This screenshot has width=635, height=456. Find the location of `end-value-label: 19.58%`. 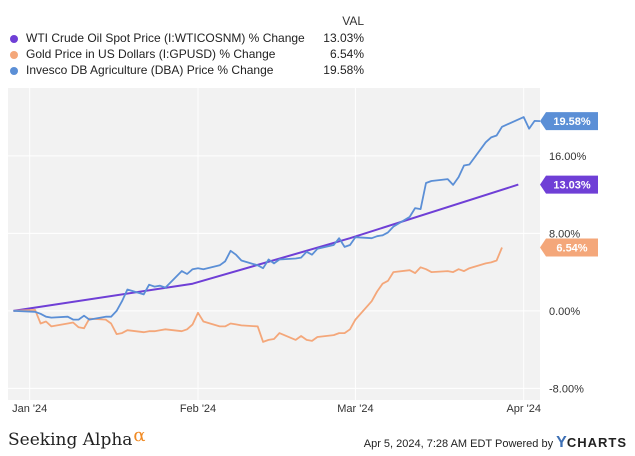

end-value-label: 19.58% is located at coordinates (572, 122).